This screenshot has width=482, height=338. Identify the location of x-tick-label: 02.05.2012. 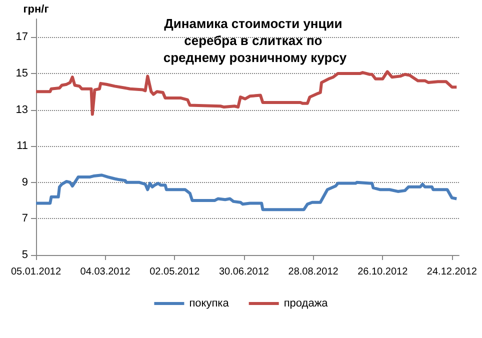
(175, 272).